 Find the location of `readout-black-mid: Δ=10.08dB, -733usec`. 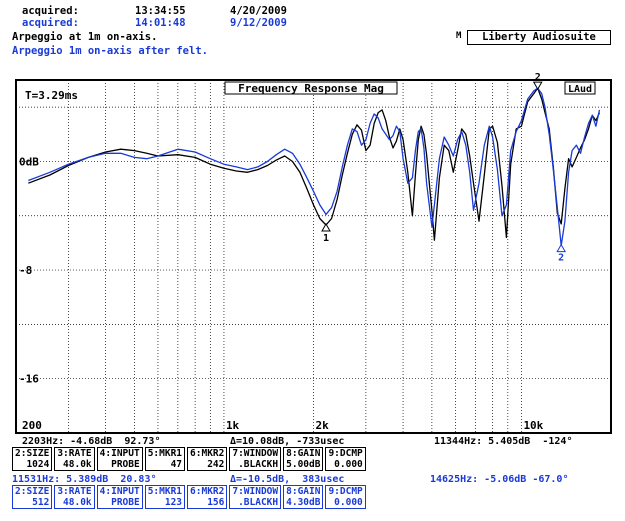

readout-black-mid: Δ=10.08dB, -733usec is located at coordinates (287, 441).